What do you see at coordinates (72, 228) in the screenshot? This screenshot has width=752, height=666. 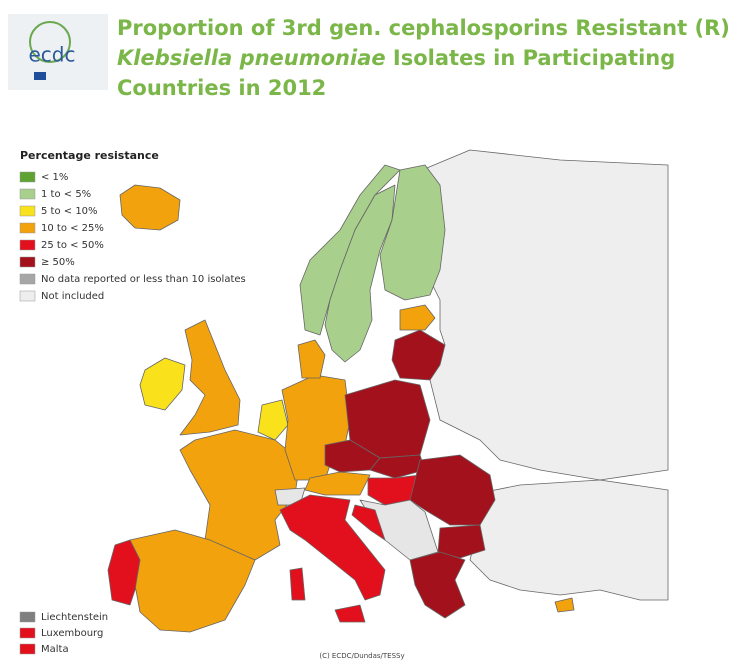 I see `legend-label: 10 to < 25%` at bounding box center [72, 228].